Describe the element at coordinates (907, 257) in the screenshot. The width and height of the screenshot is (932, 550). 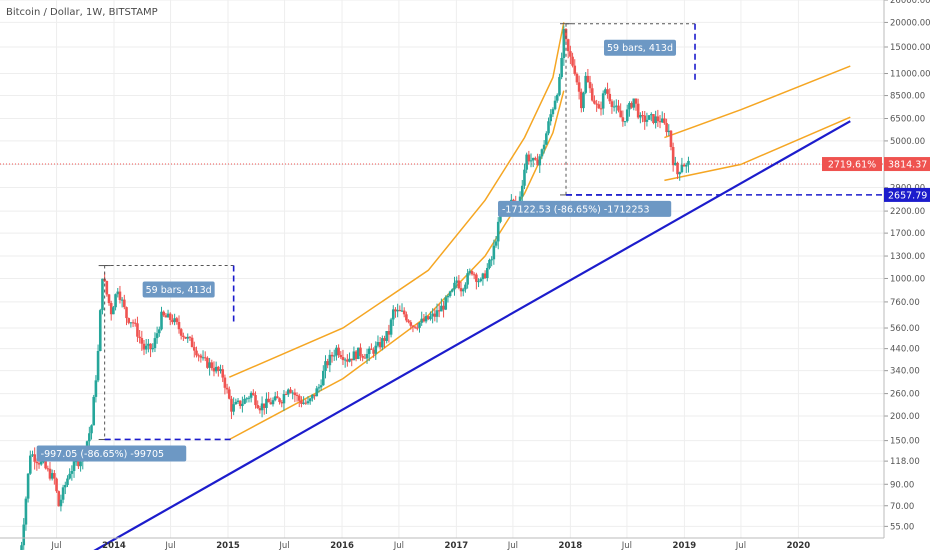
I see `y-tick-label: 1300.00` at that location.